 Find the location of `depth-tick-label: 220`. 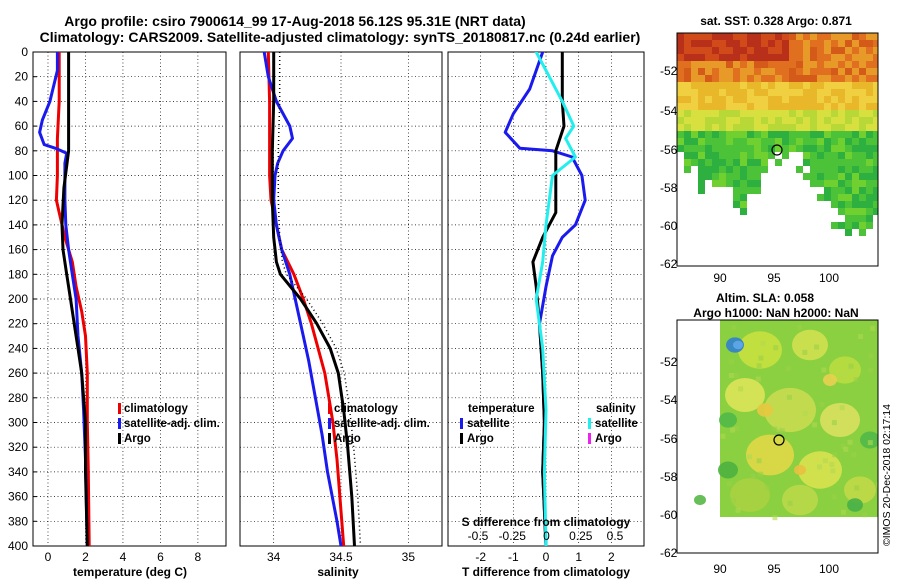

depth-tick-label: 220 is located at coordinates (18, 324).